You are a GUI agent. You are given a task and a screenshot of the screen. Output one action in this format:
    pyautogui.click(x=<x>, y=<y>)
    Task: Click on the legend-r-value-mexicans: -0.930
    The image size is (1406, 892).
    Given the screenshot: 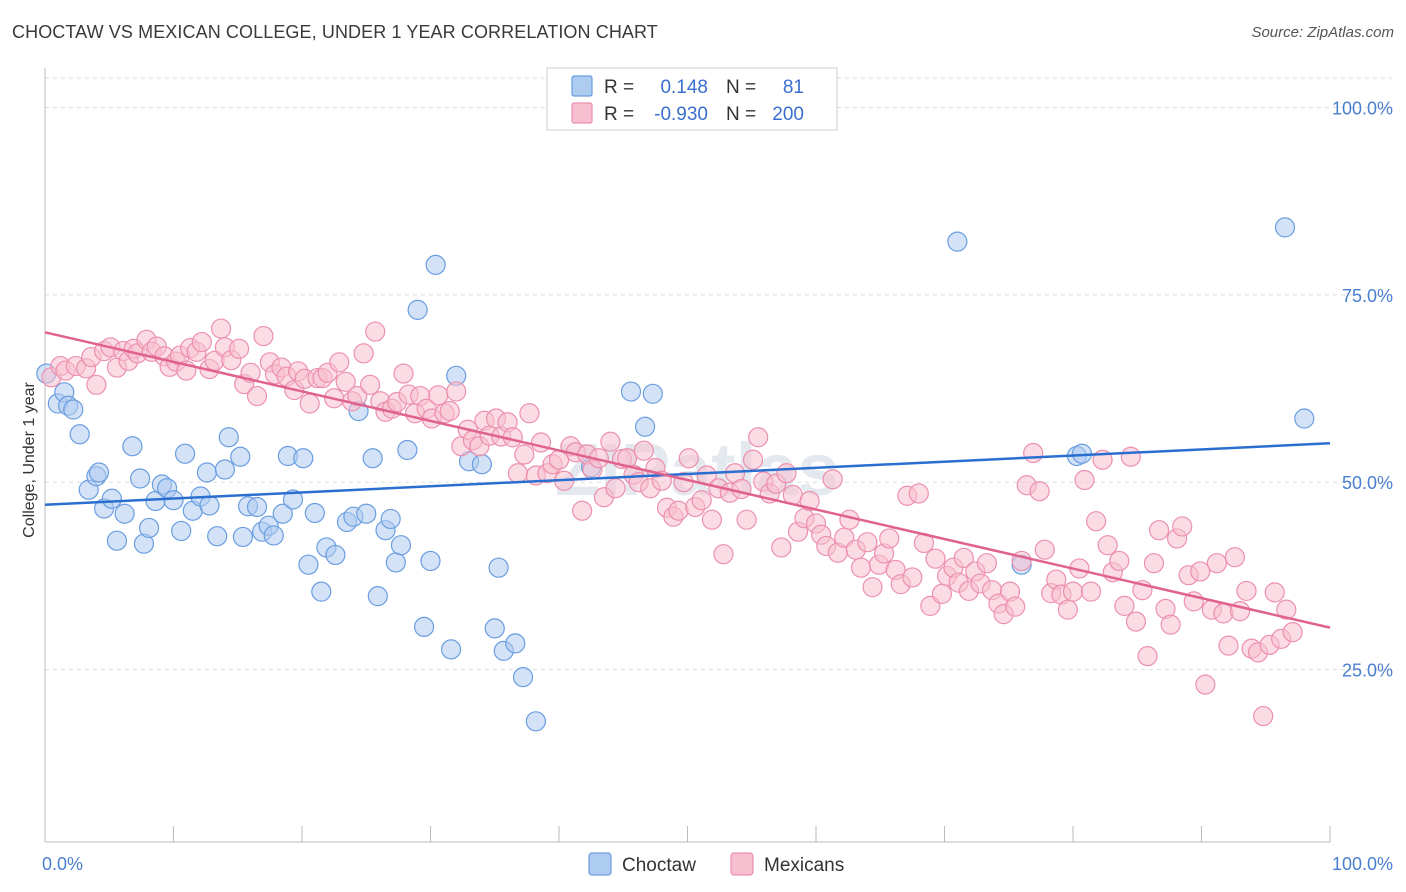 What is the action you would take?
    pyautogui.click(x=681, y=114)
    